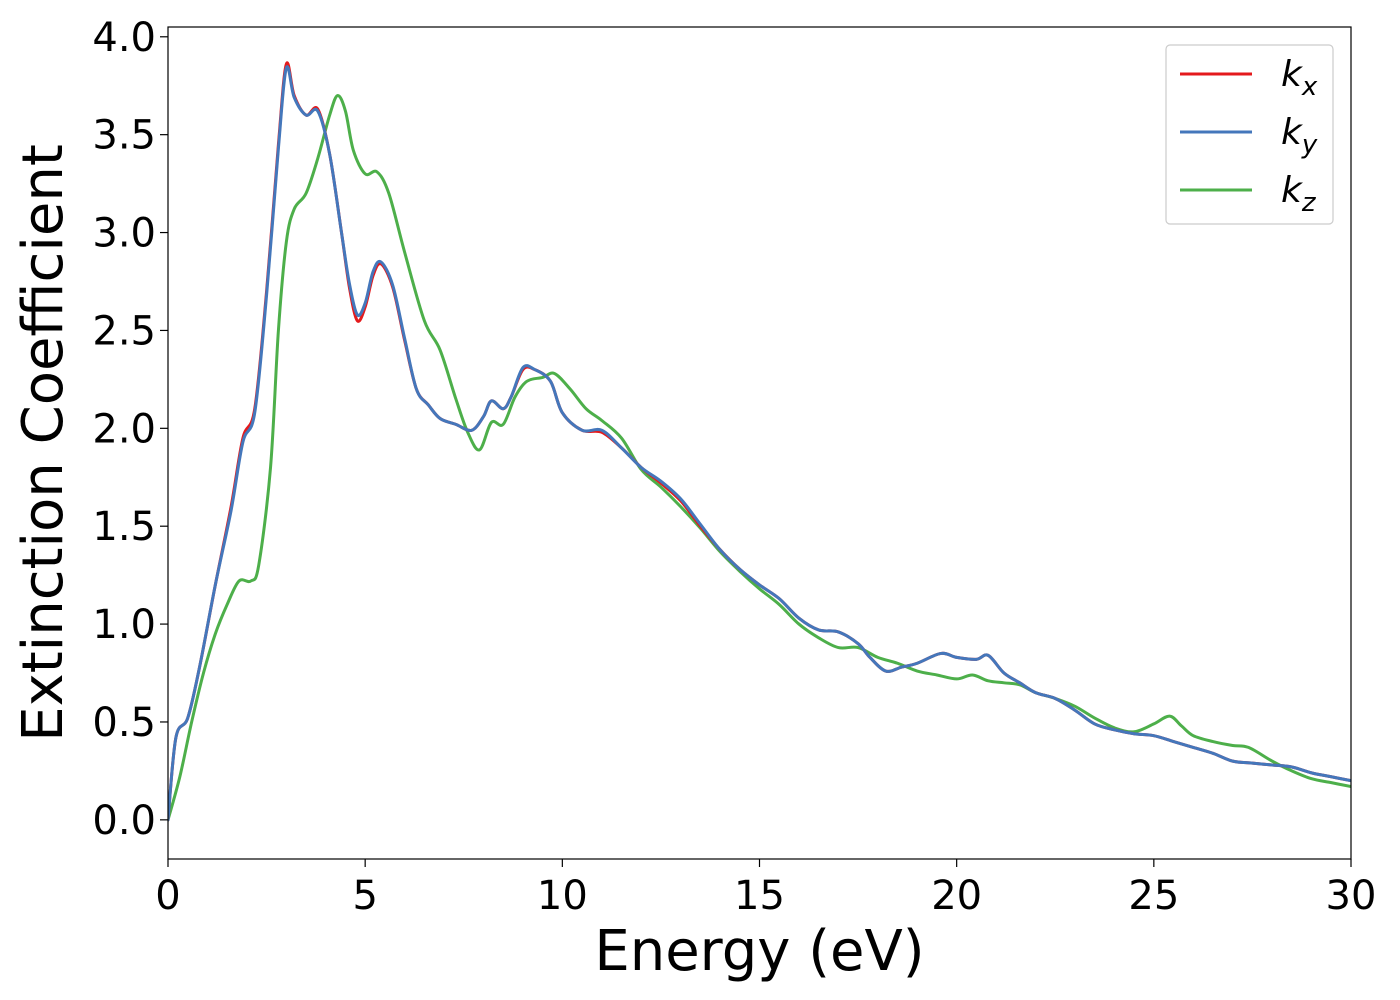 The width and height of the screenshot is (1400, 1000). Describe the element at coordinates (759, 896) in the screenshot. I see `x-tick-label: 15` at that location.